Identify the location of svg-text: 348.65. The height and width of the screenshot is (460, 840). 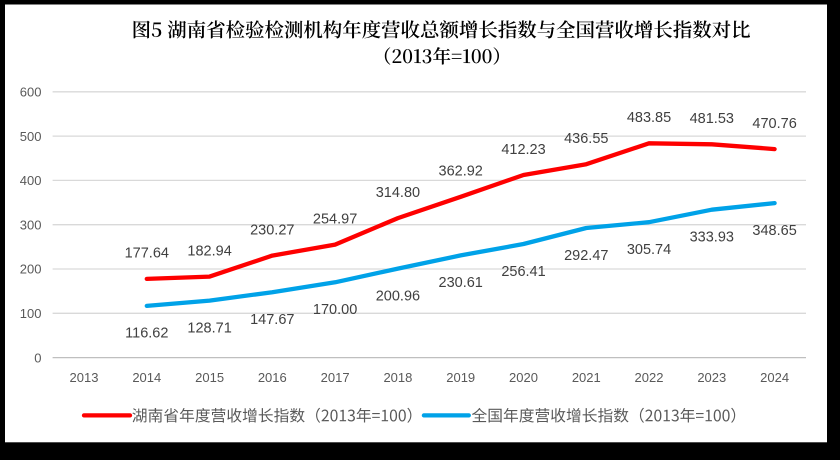
(774, 231).